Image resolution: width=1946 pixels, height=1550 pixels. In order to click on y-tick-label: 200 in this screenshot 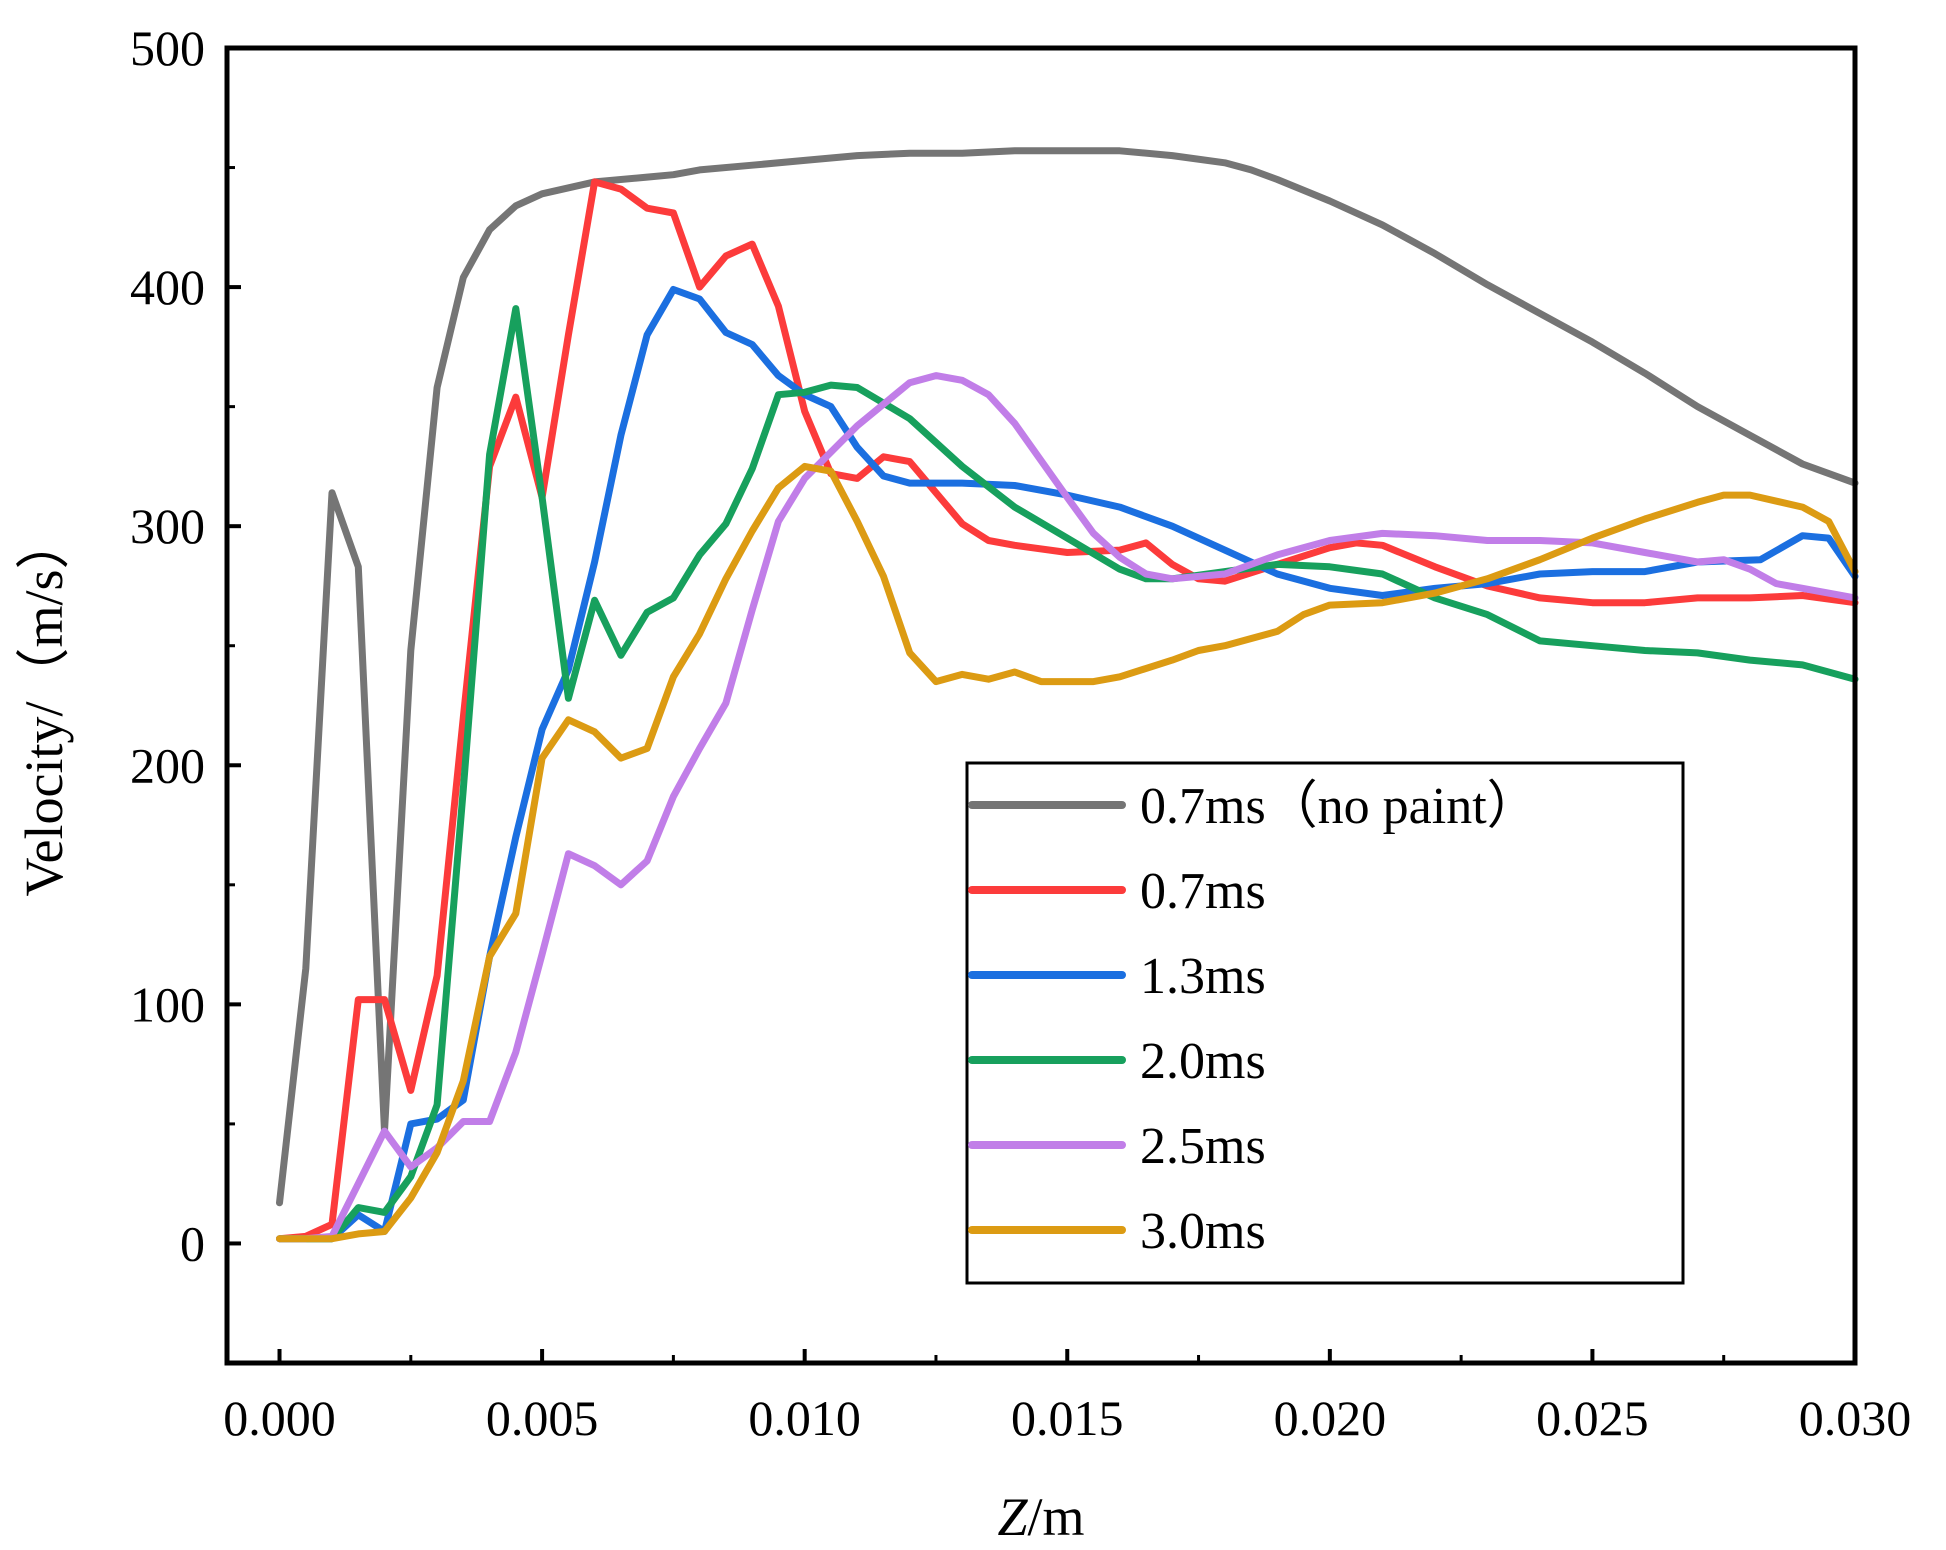, I will do `click(167, 765)`.